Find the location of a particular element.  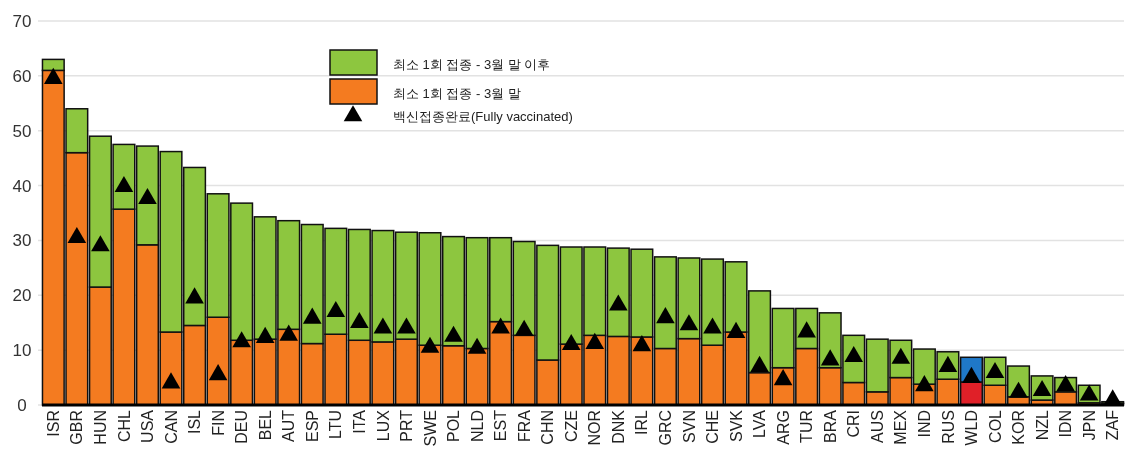

x-tick-label: COL is located at coordinates (995, 426).